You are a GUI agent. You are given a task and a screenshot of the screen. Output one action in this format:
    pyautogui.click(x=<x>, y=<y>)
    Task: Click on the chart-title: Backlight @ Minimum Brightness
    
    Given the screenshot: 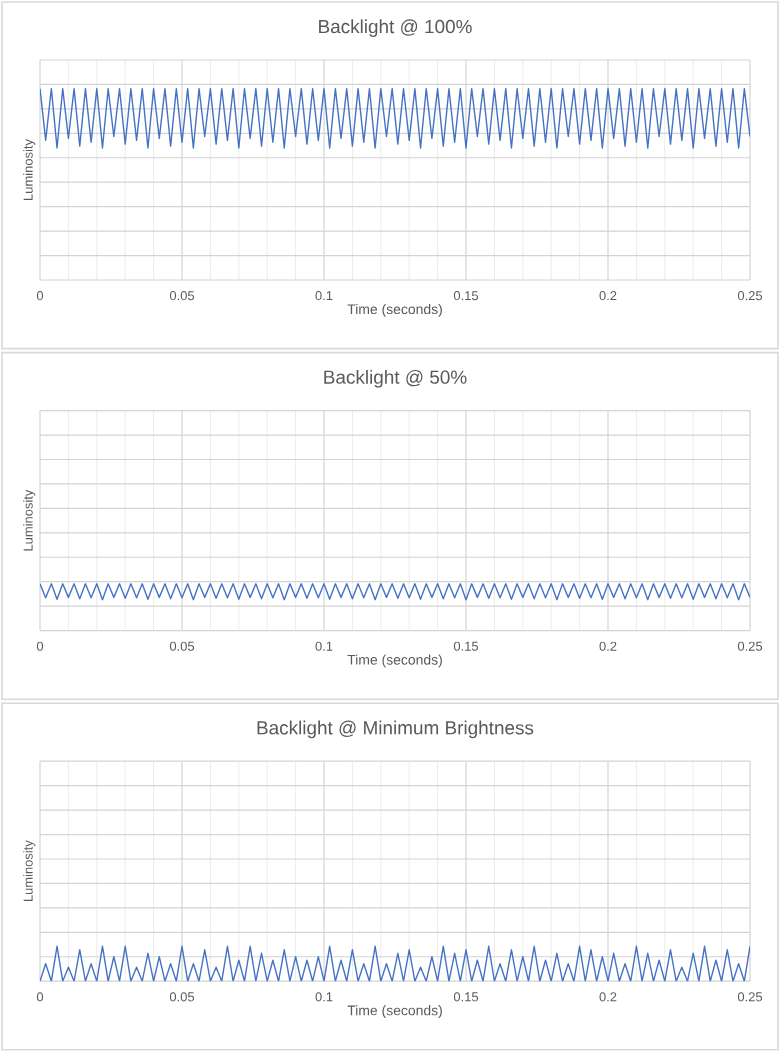 What is the action you would take?
    pyautogui.click(x=395, y=729)
    